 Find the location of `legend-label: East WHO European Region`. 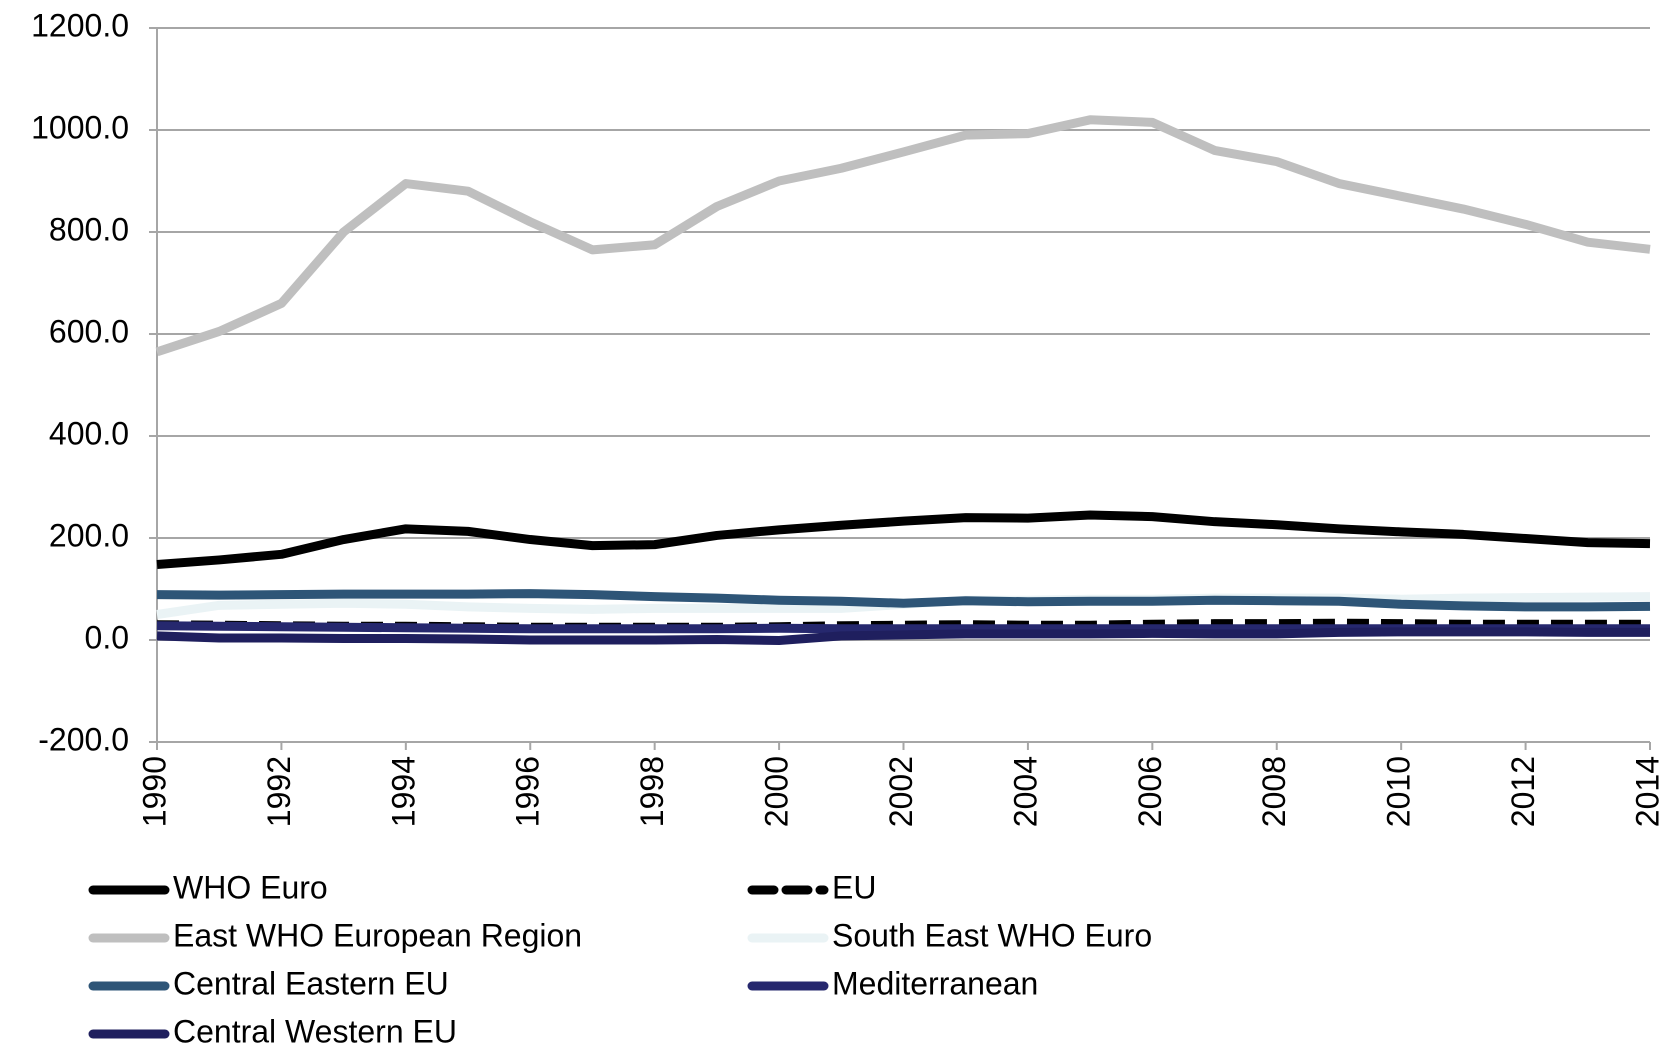

legend-label: East WHO European Region is located at coordinates (377, 935).